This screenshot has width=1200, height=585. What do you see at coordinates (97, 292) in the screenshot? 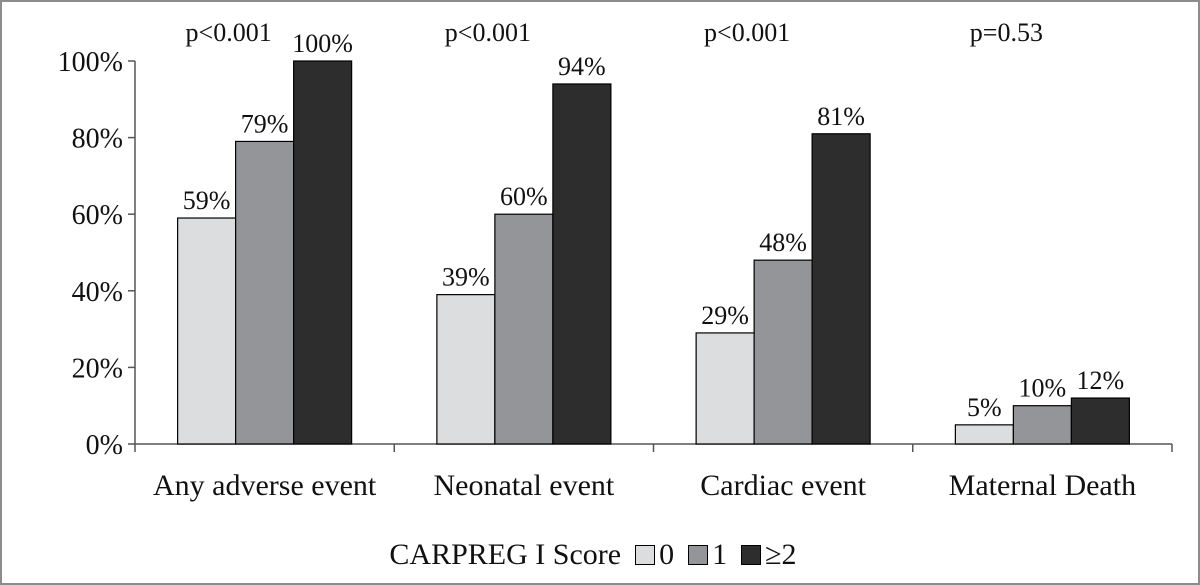
I see `y-tick-label: 40%` at bounding box center [97, 292].